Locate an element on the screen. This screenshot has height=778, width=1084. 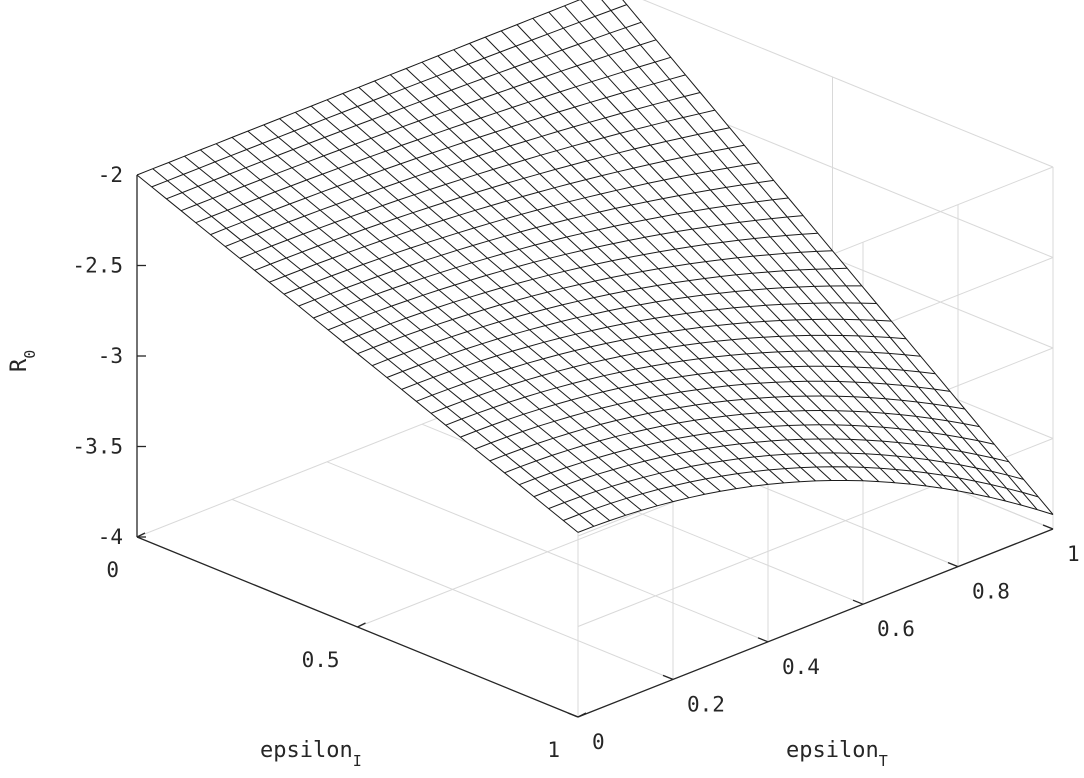
y-tick-label: 0 is located at coordinates (598, 742).